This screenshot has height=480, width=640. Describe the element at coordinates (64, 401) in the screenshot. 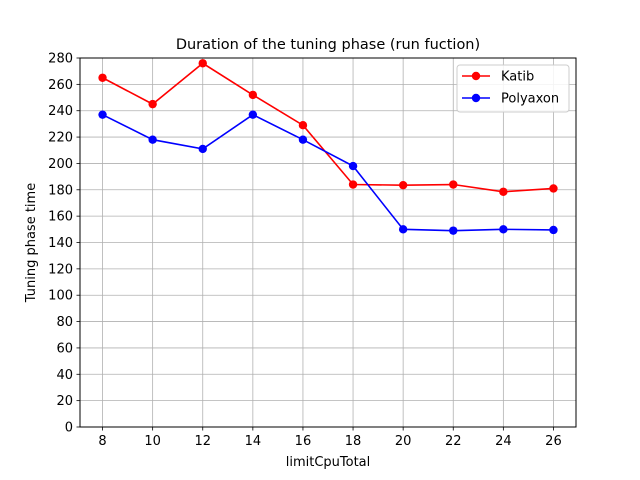

I see `y-tick-label: 20` at that location.